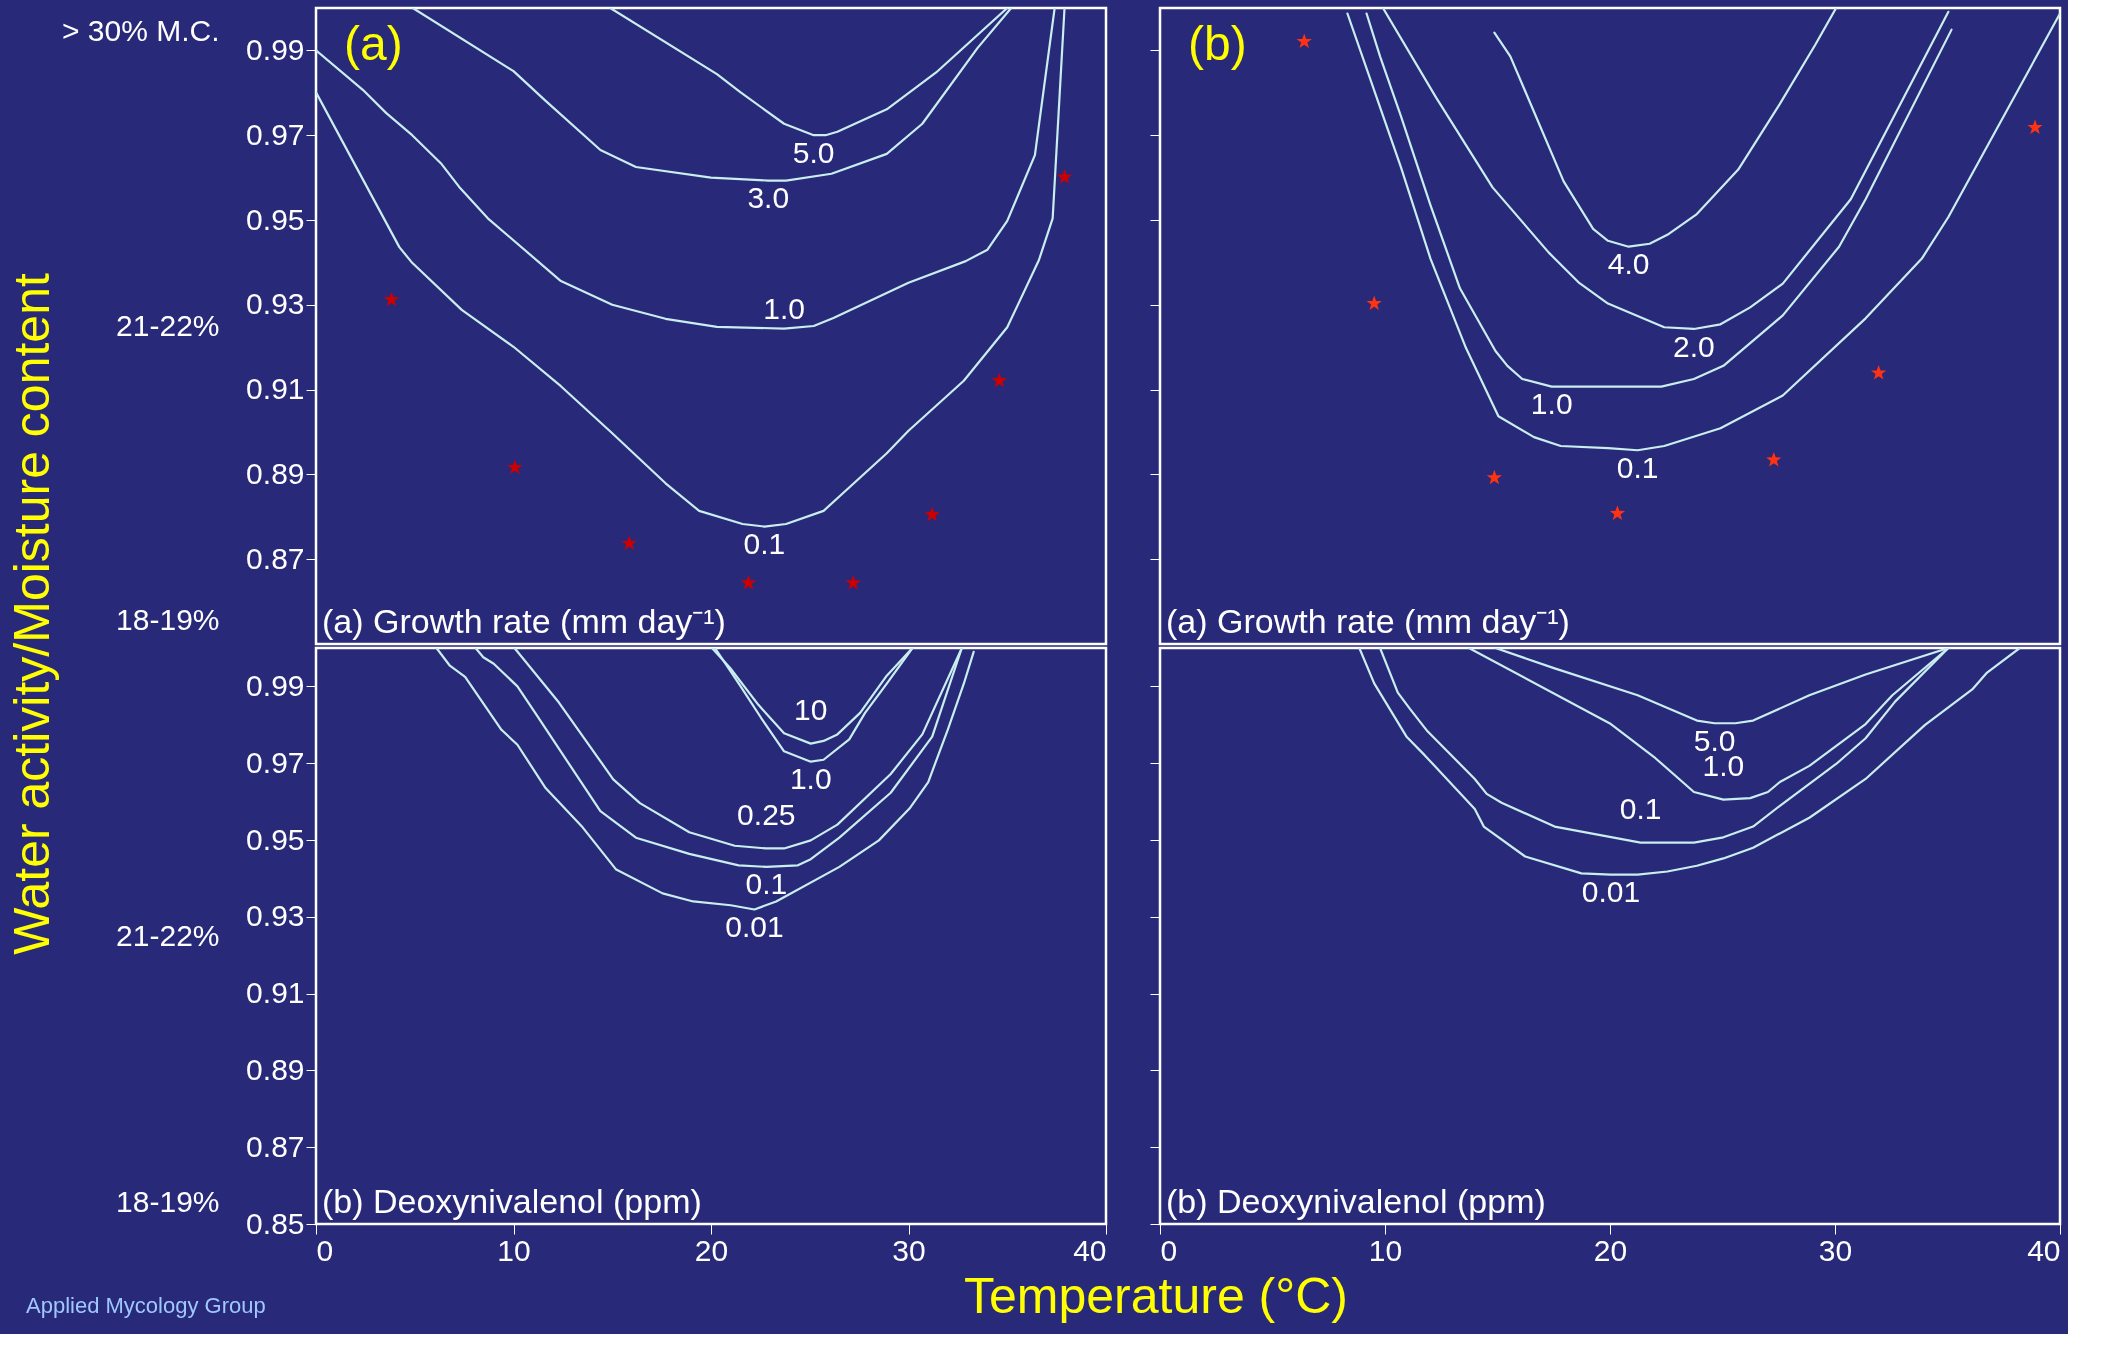 This screenshot has height=1369, width=2110. What do you see at coordinates (1694, 346) in the screenshot?
I see `series-label: 2.0` at bounding box center [1694, 346].